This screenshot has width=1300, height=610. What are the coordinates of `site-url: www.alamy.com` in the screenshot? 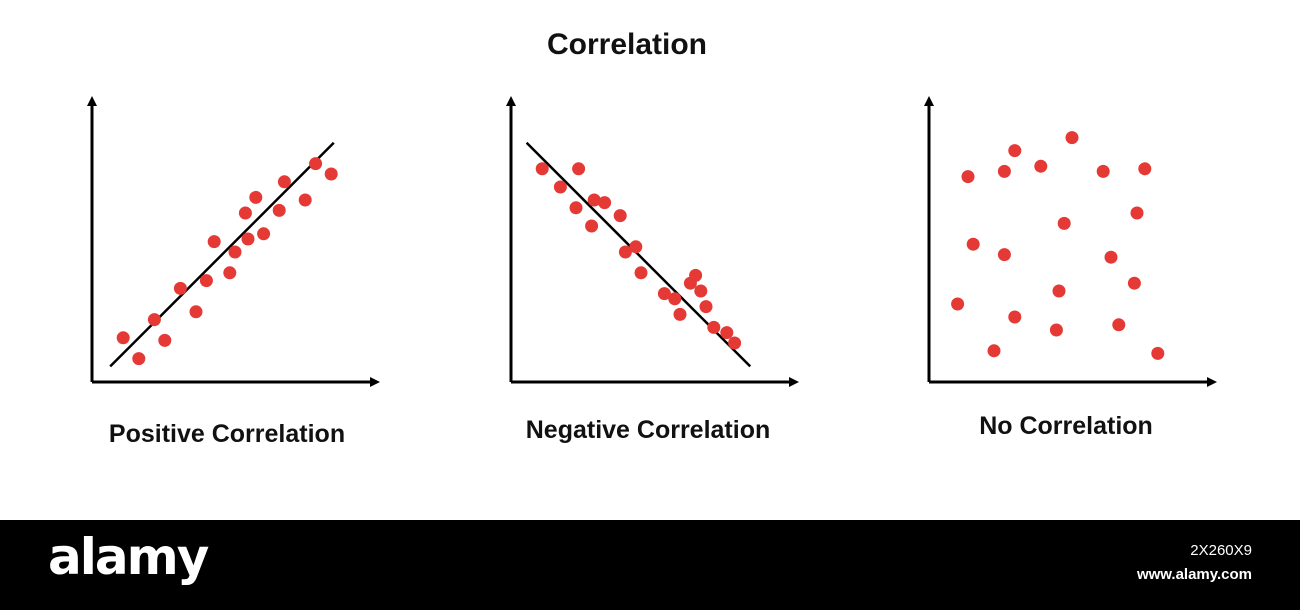 It's located at (1194, 574).